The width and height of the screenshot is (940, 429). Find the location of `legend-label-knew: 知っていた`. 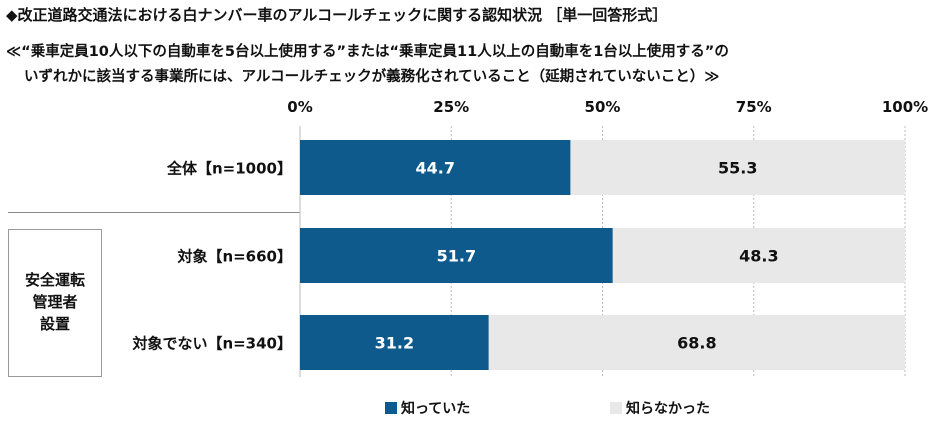

legend-label-knew: 知っていた is located at coordinates (436, 409).